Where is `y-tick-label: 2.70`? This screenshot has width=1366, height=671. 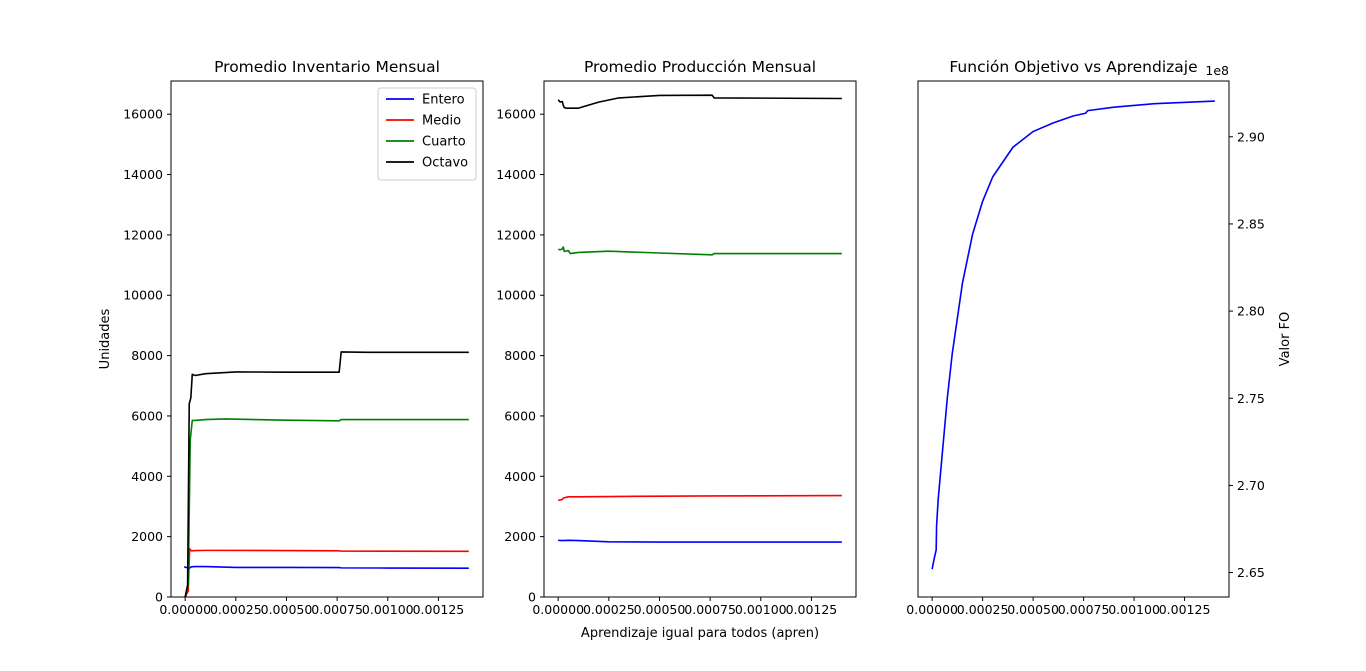
y-tick-label: 2.70 is located at coordinates (1251, 485).